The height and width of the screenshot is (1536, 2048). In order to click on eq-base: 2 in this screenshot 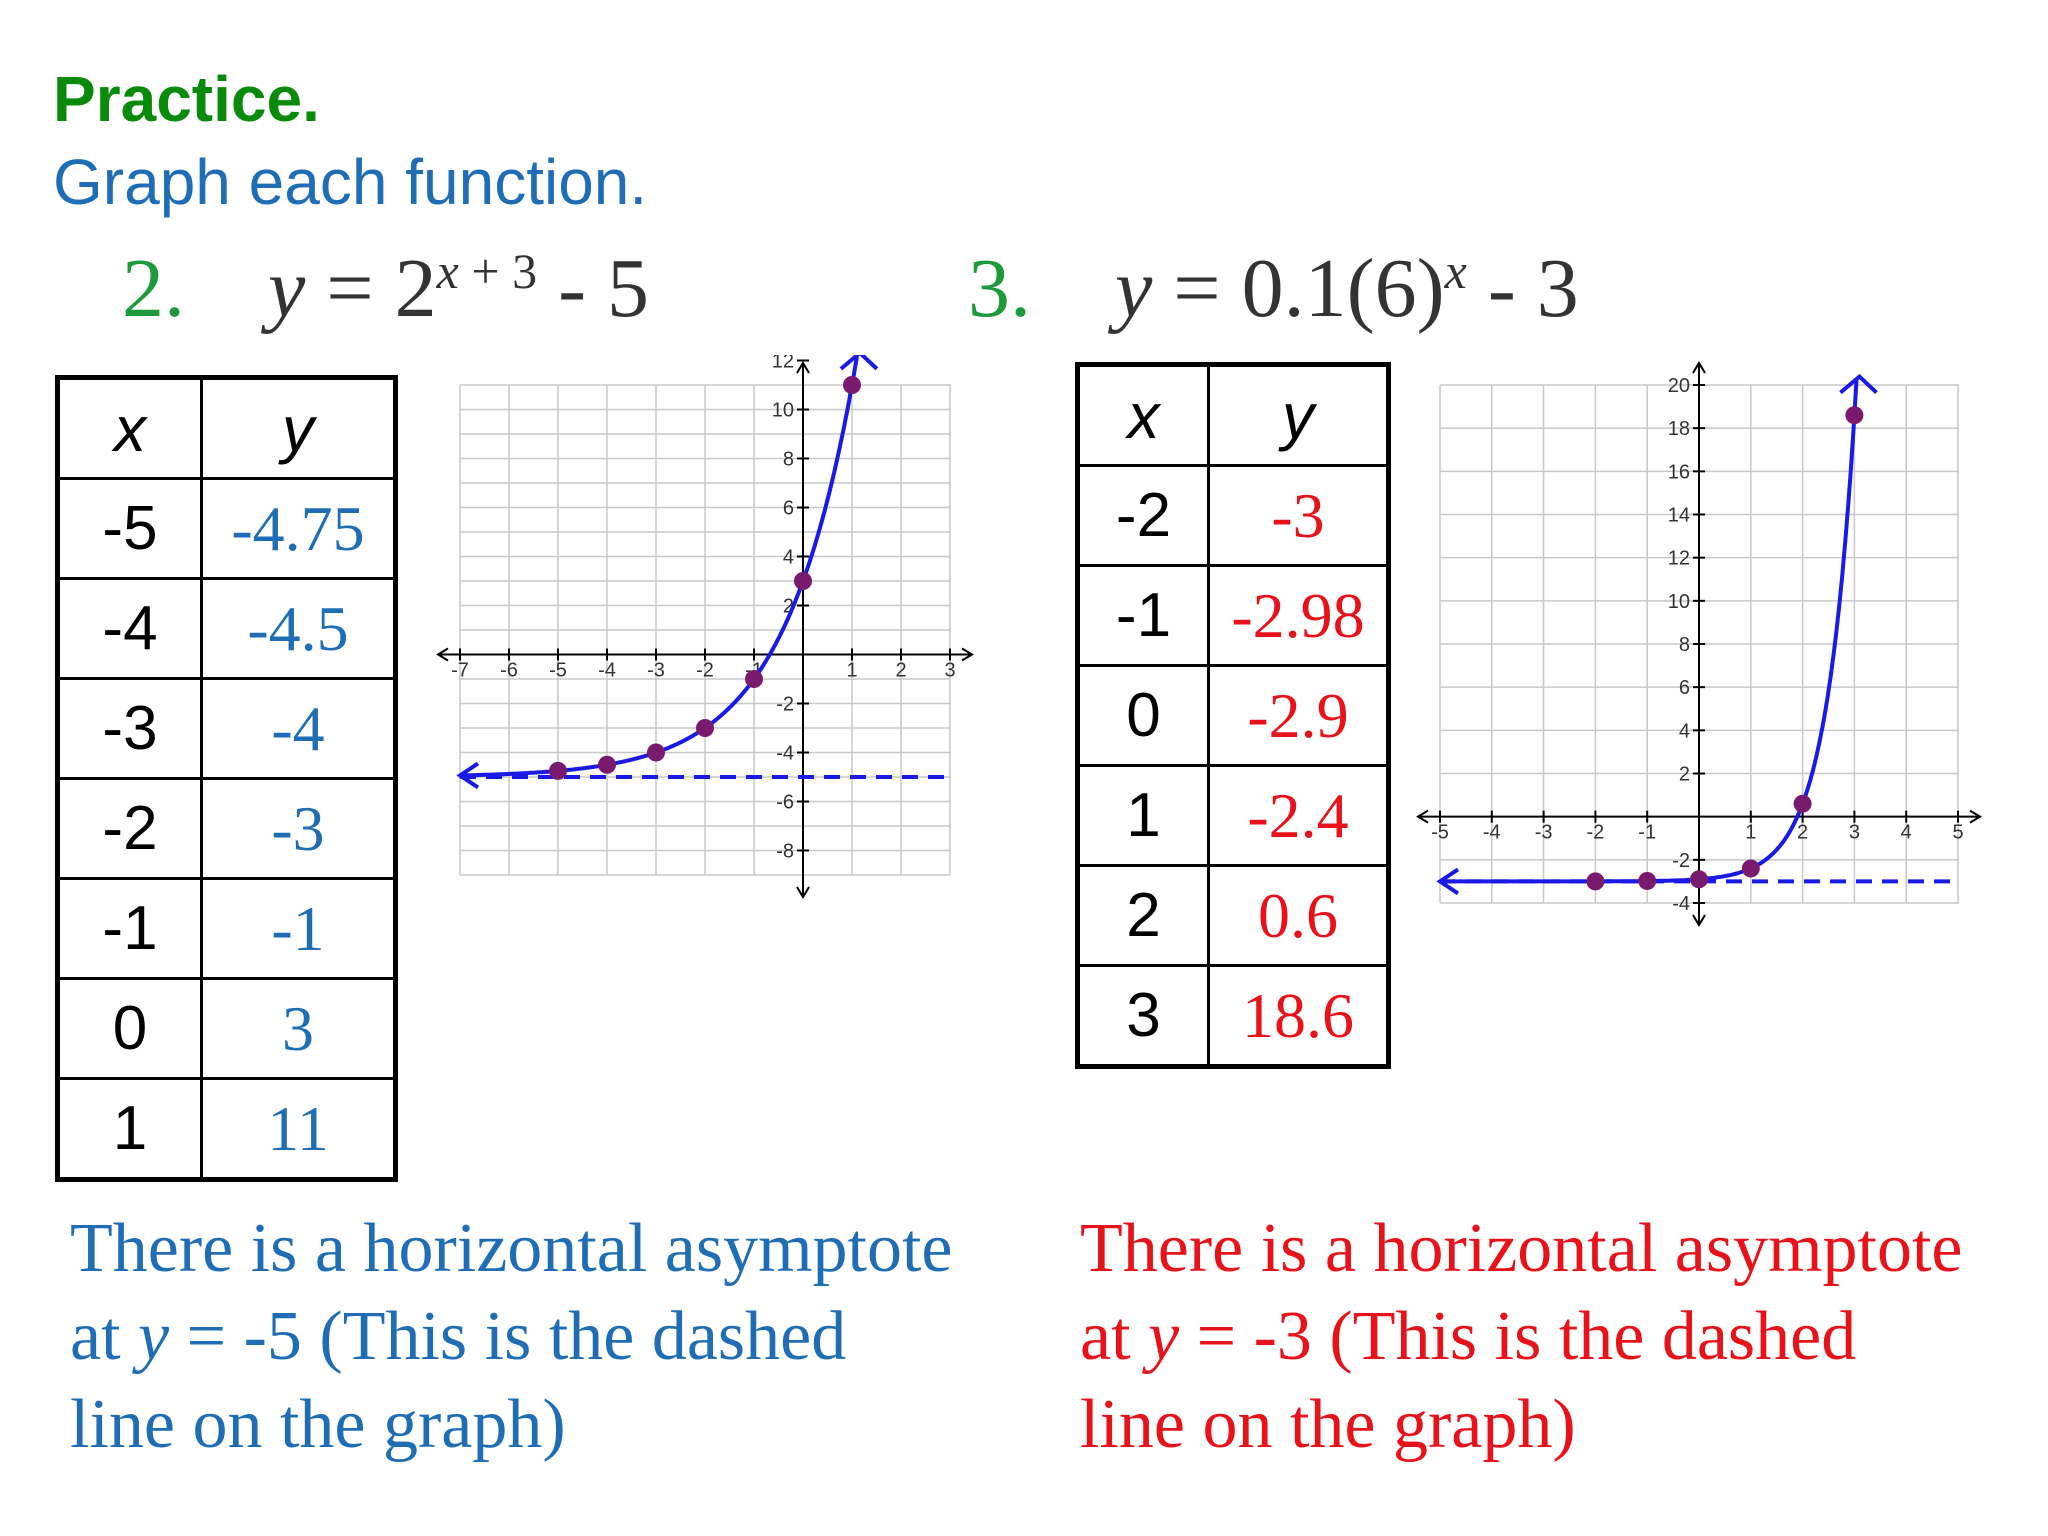, I will do `click(415, 288)`.